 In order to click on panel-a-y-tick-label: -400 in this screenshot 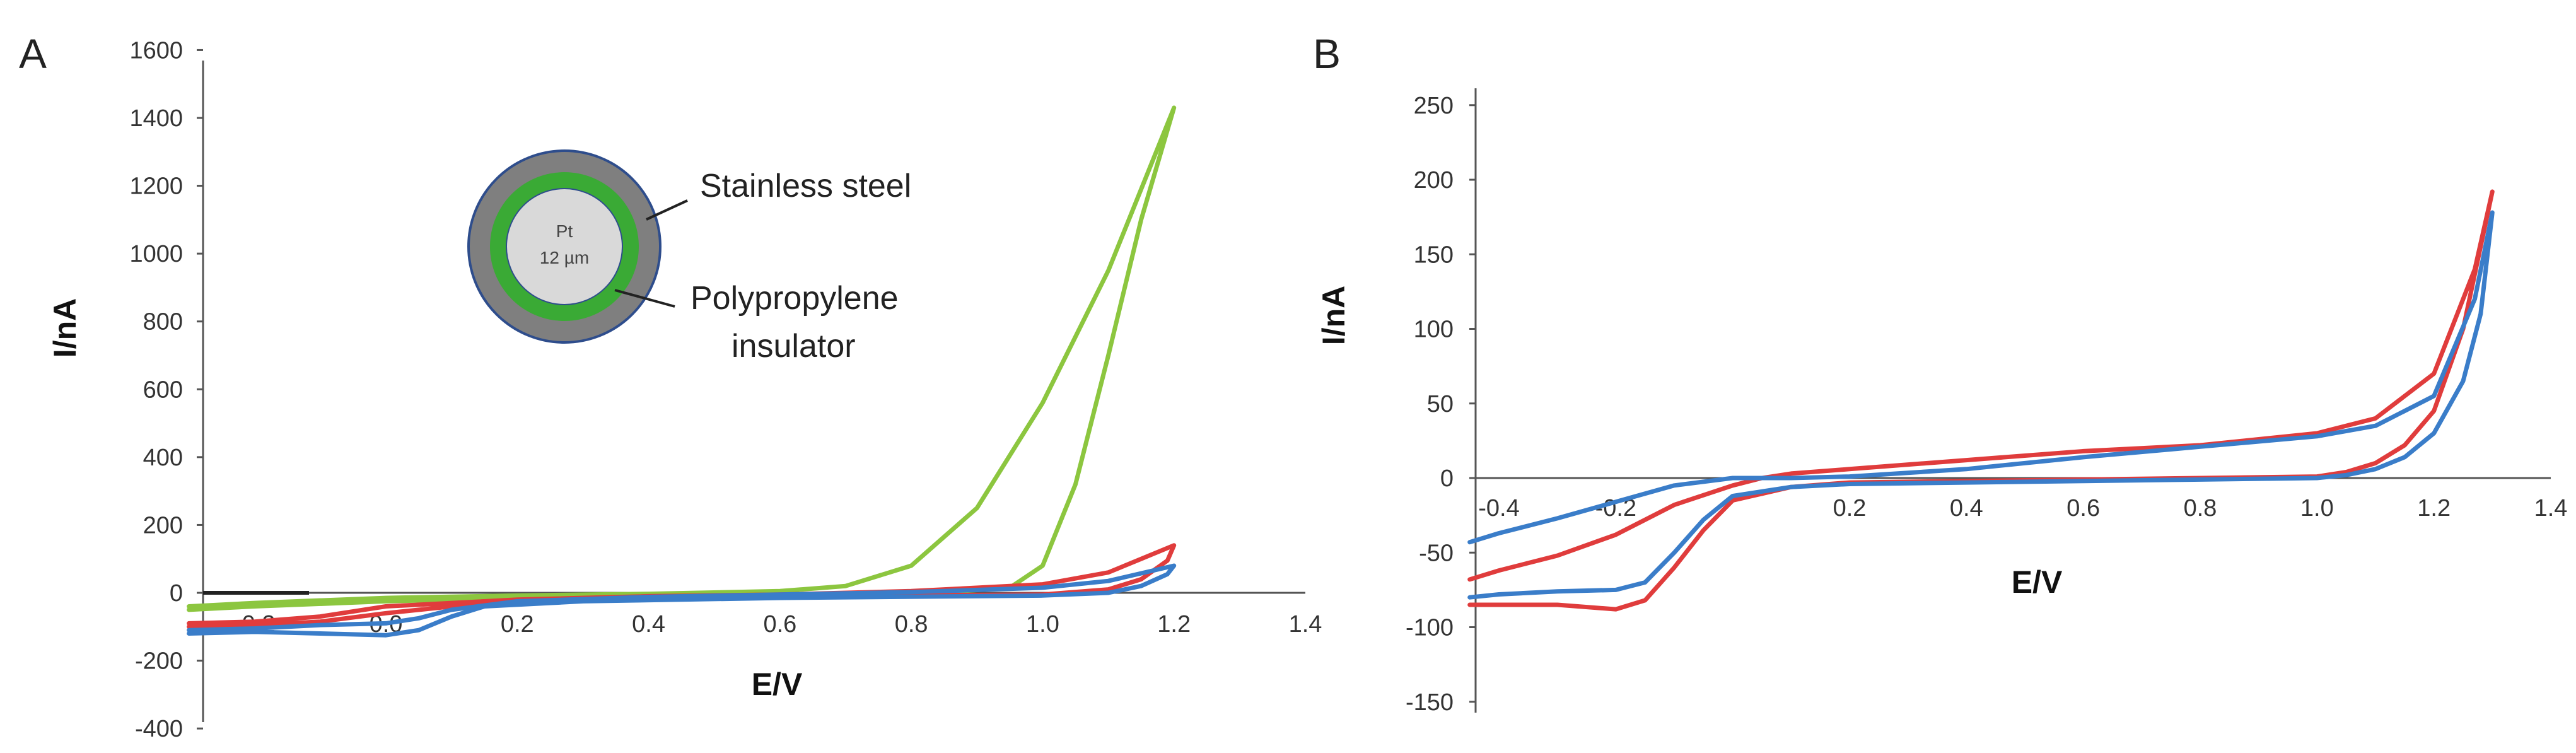, I will do `click(159, 729)`.